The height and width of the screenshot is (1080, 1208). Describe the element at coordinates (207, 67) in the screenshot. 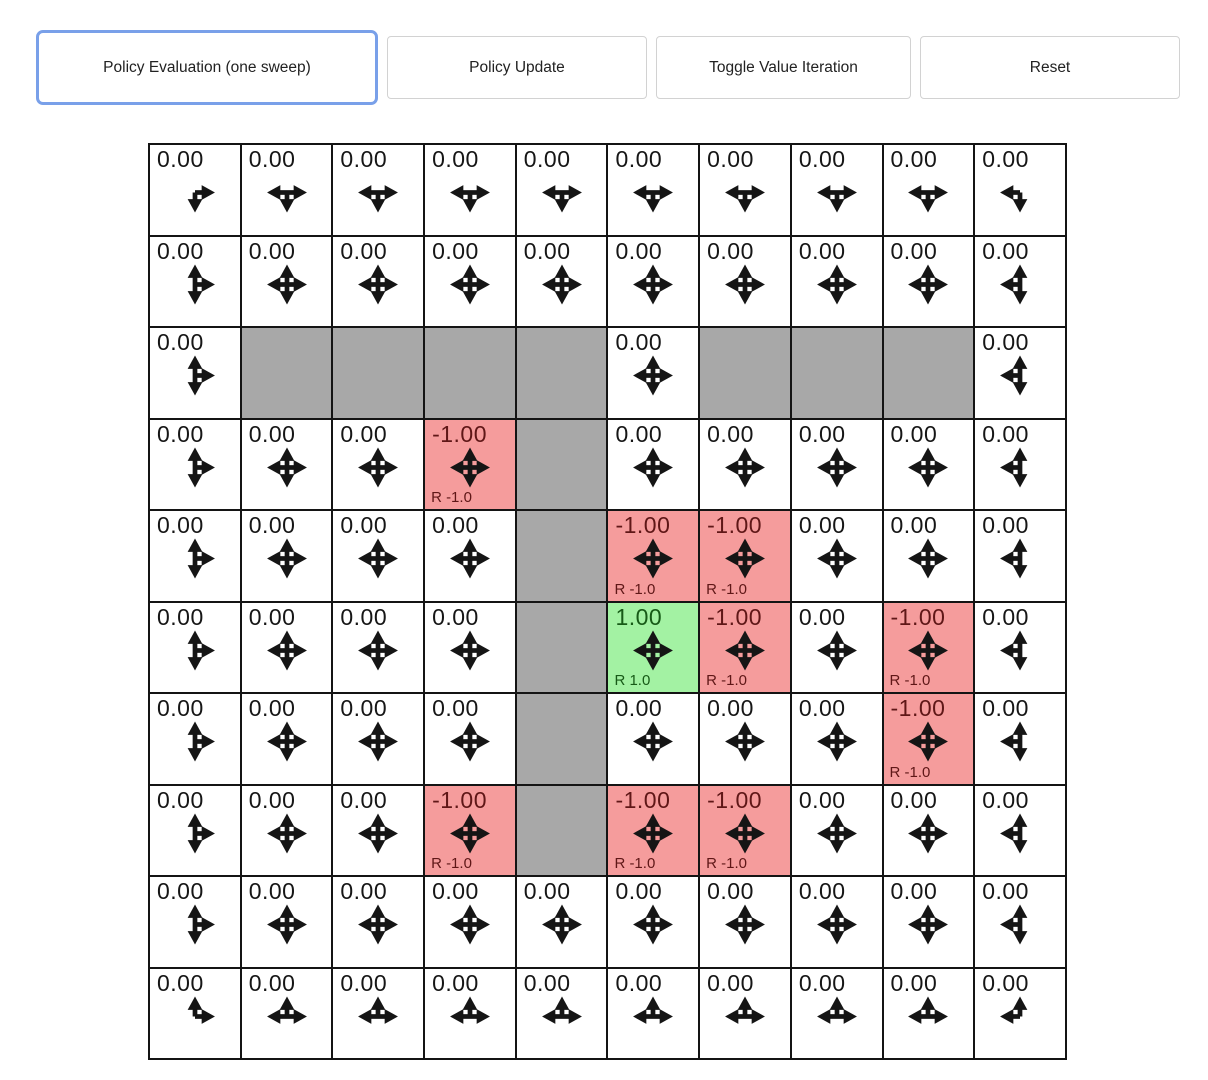

I see `policy-evaluation-button: Policy Evaluation (one sweep)` at that location.